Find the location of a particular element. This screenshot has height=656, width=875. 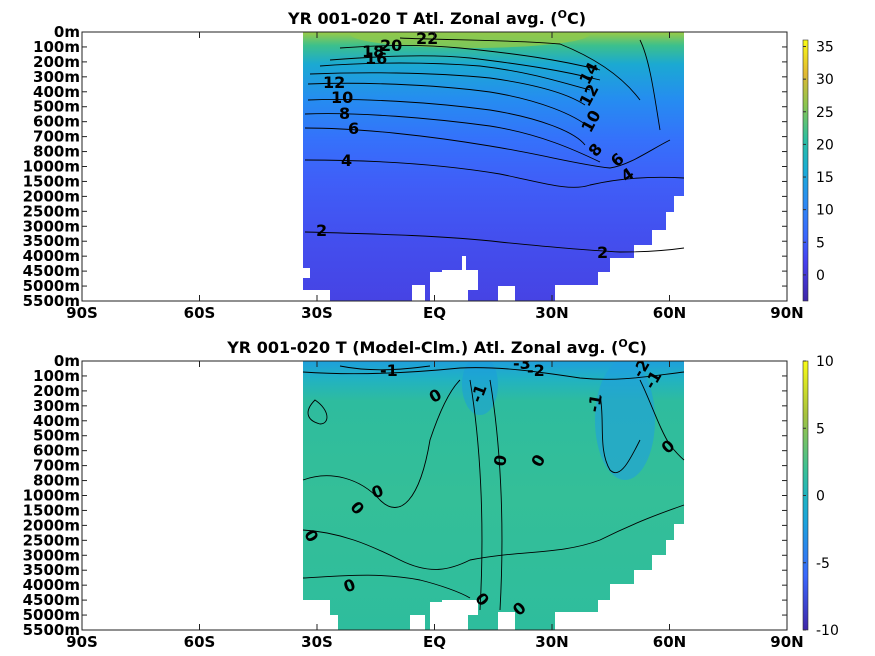

top-colorbar-tick-label: 30 is located at coordinates (825, 80).